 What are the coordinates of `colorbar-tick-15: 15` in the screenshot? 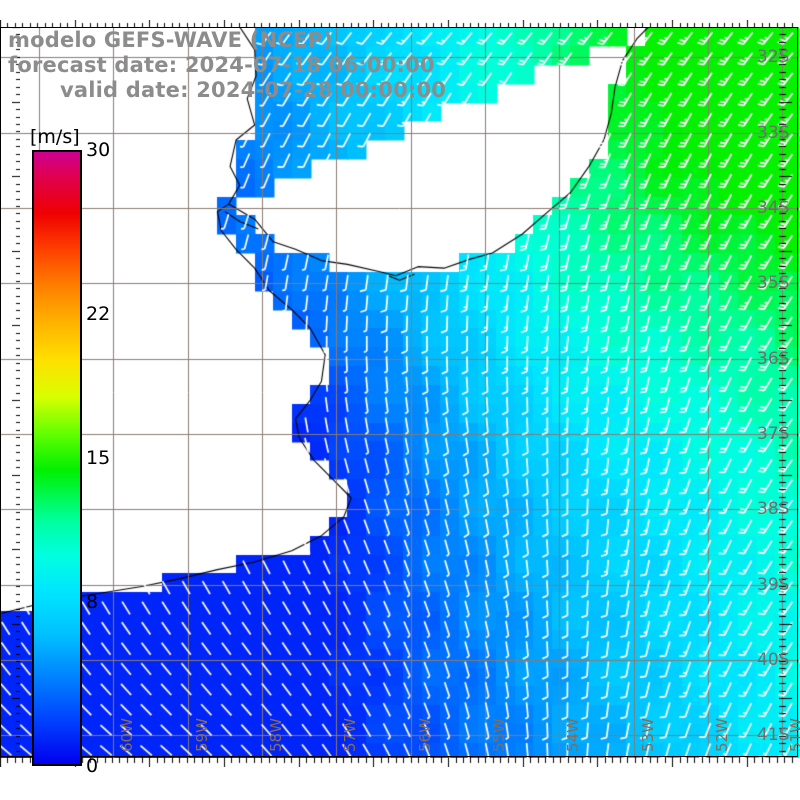 It's located at (98, 458).